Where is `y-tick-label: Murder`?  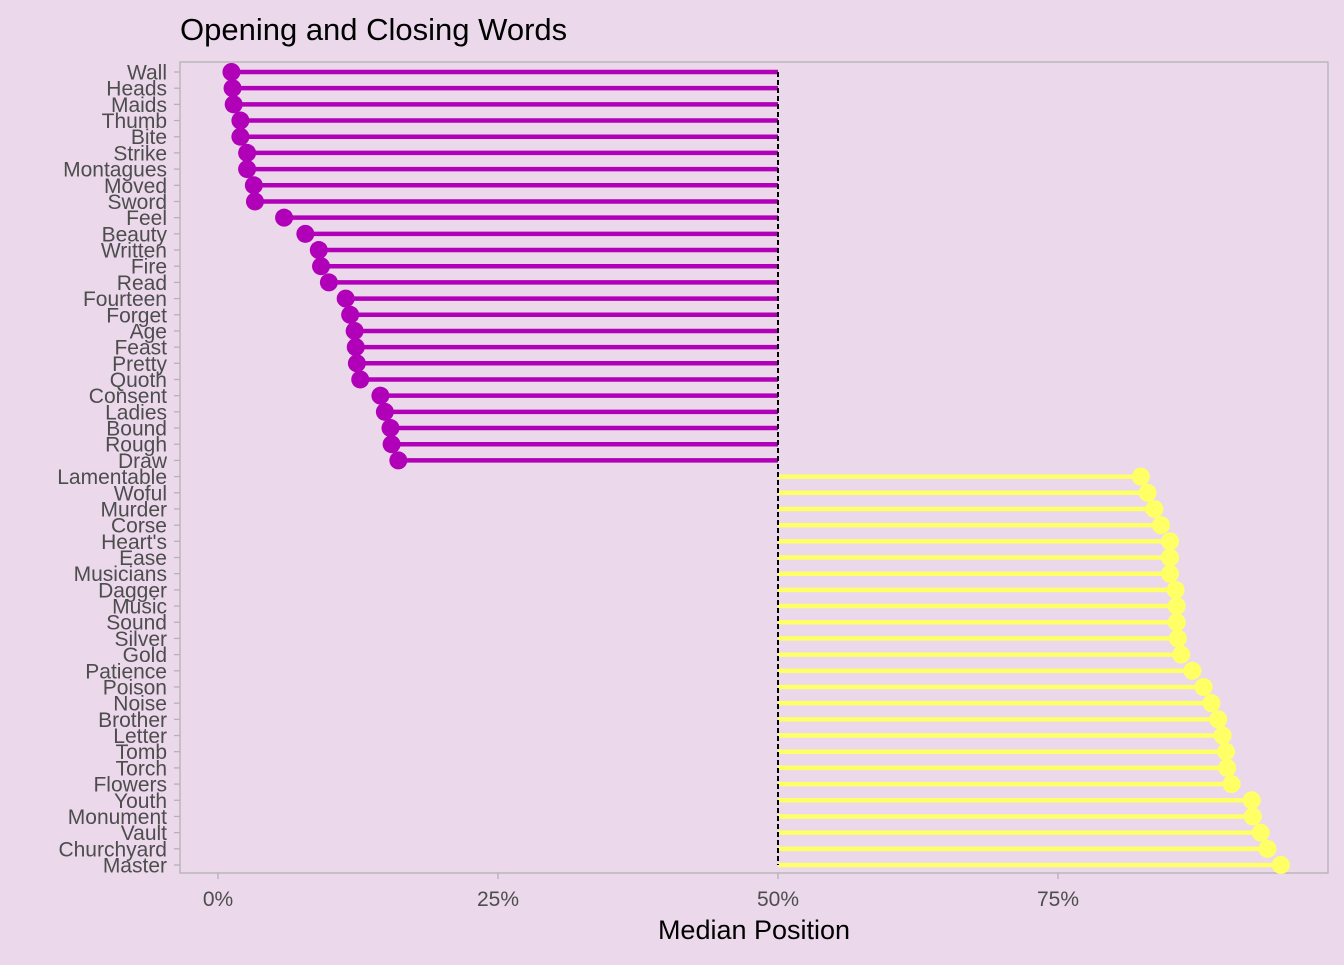 y-tick-label: Murder is located at coordinates (133, 509).